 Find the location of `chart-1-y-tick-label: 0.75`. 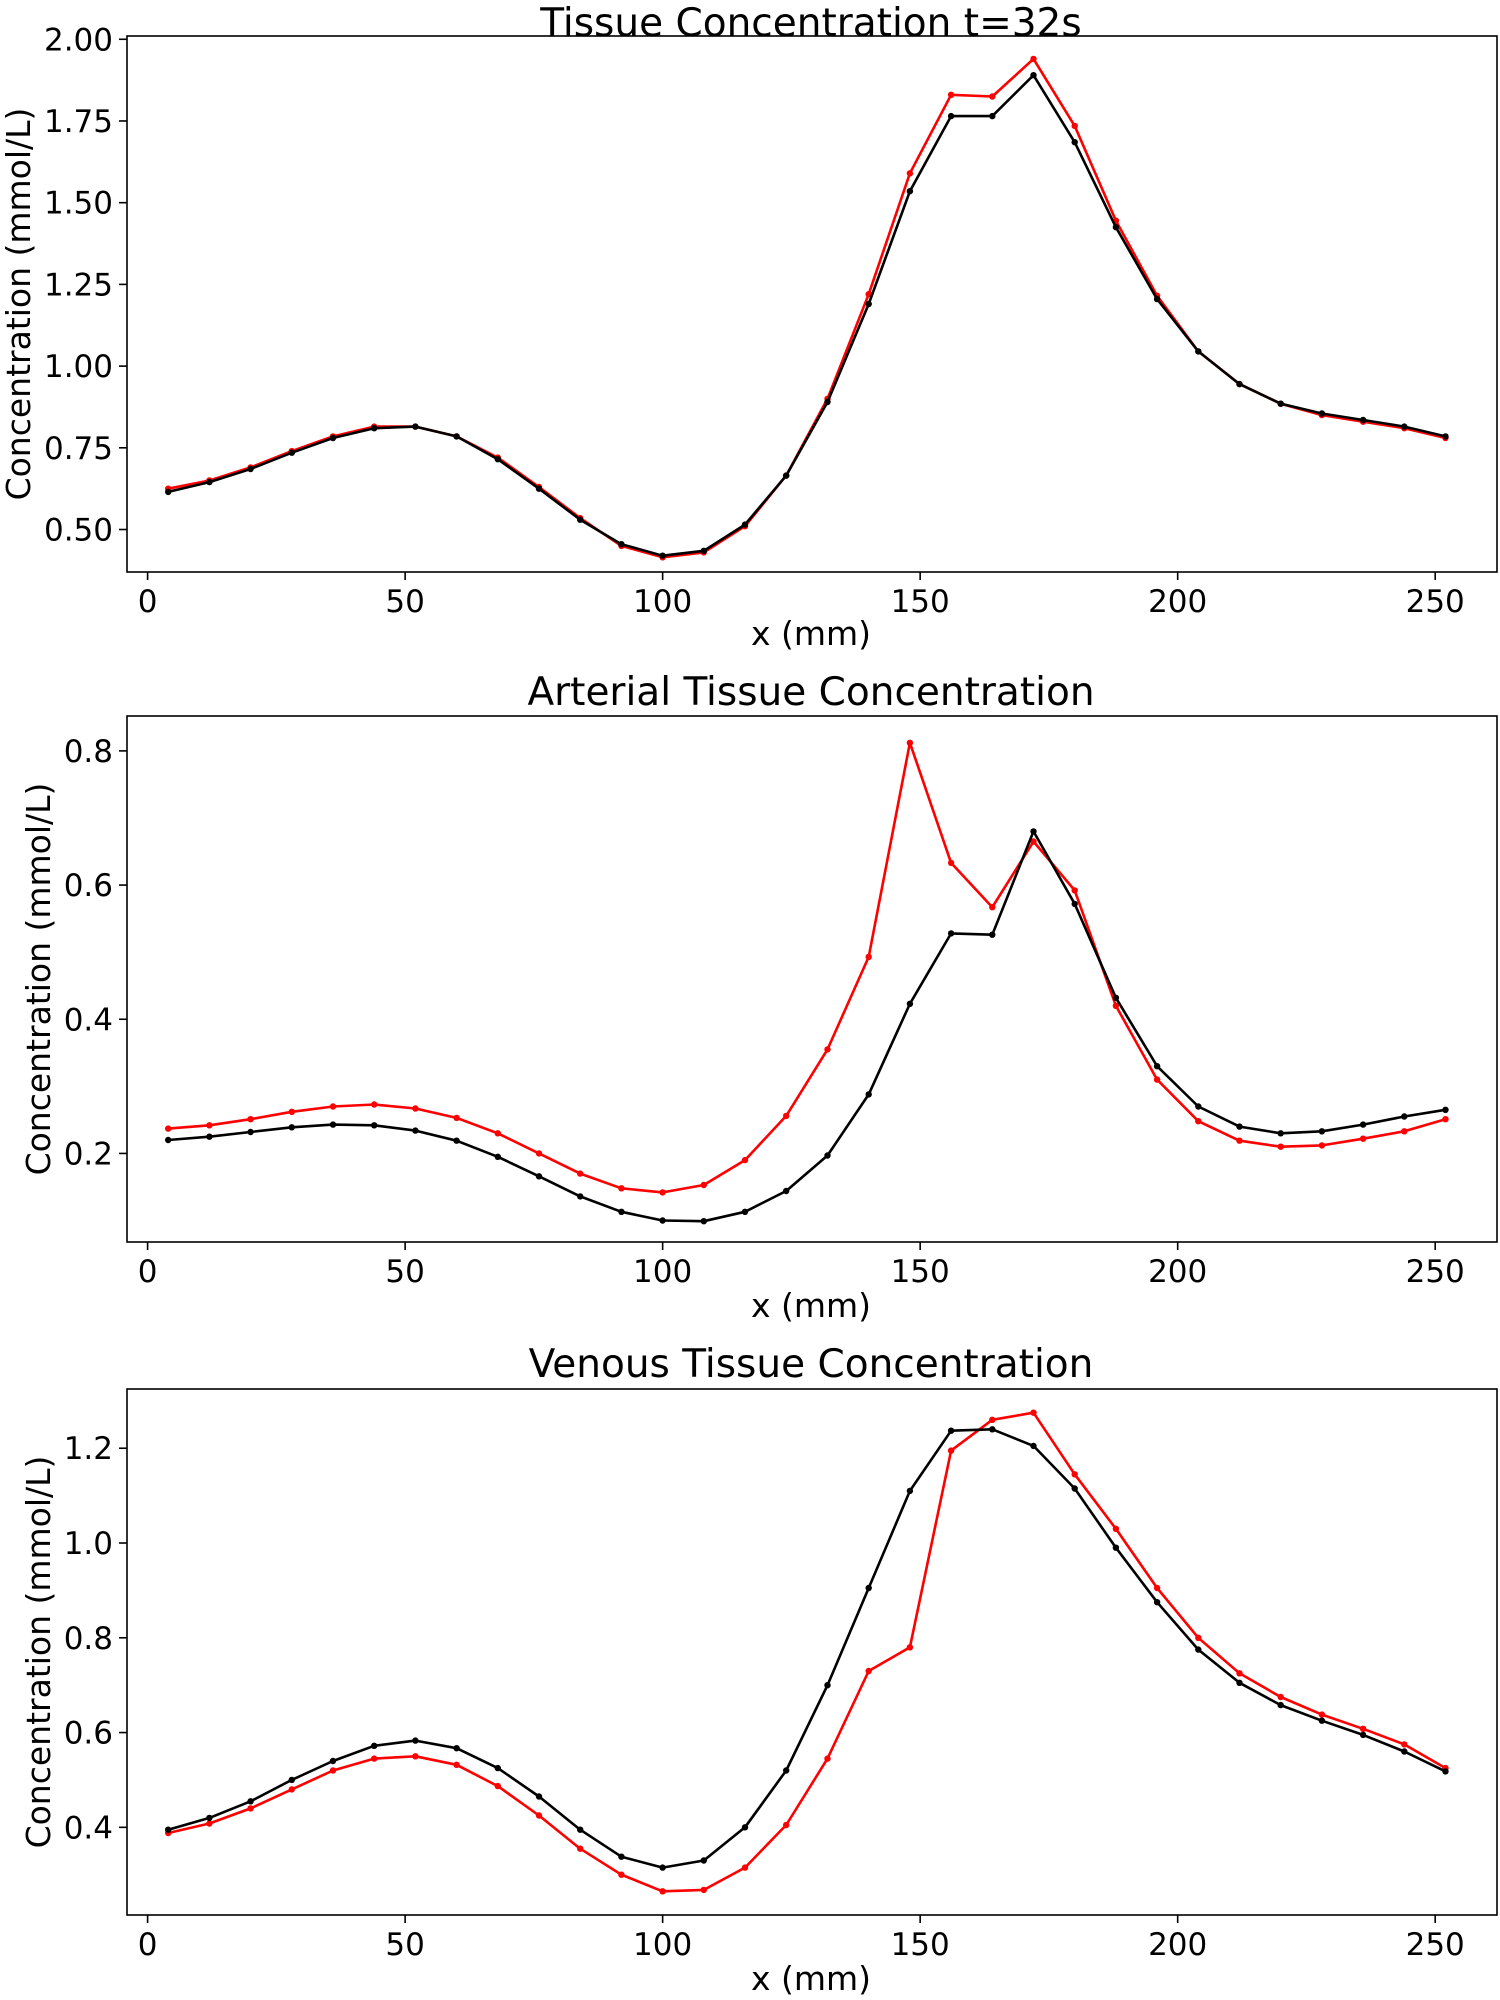

chart-1-y-tick-label: 0.75 is located at coordinates (78, 449).